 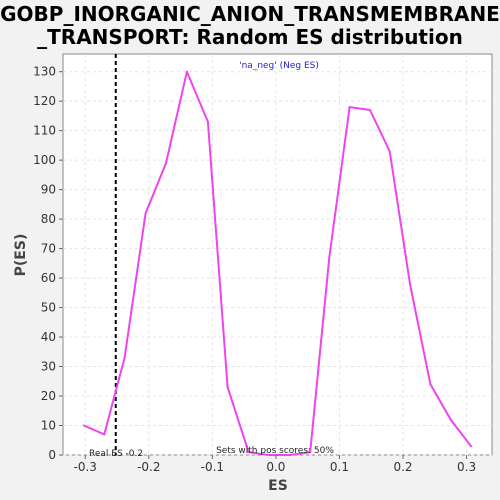 I want to click on y-axis-label: P(ES), so click(x=21, y=255).